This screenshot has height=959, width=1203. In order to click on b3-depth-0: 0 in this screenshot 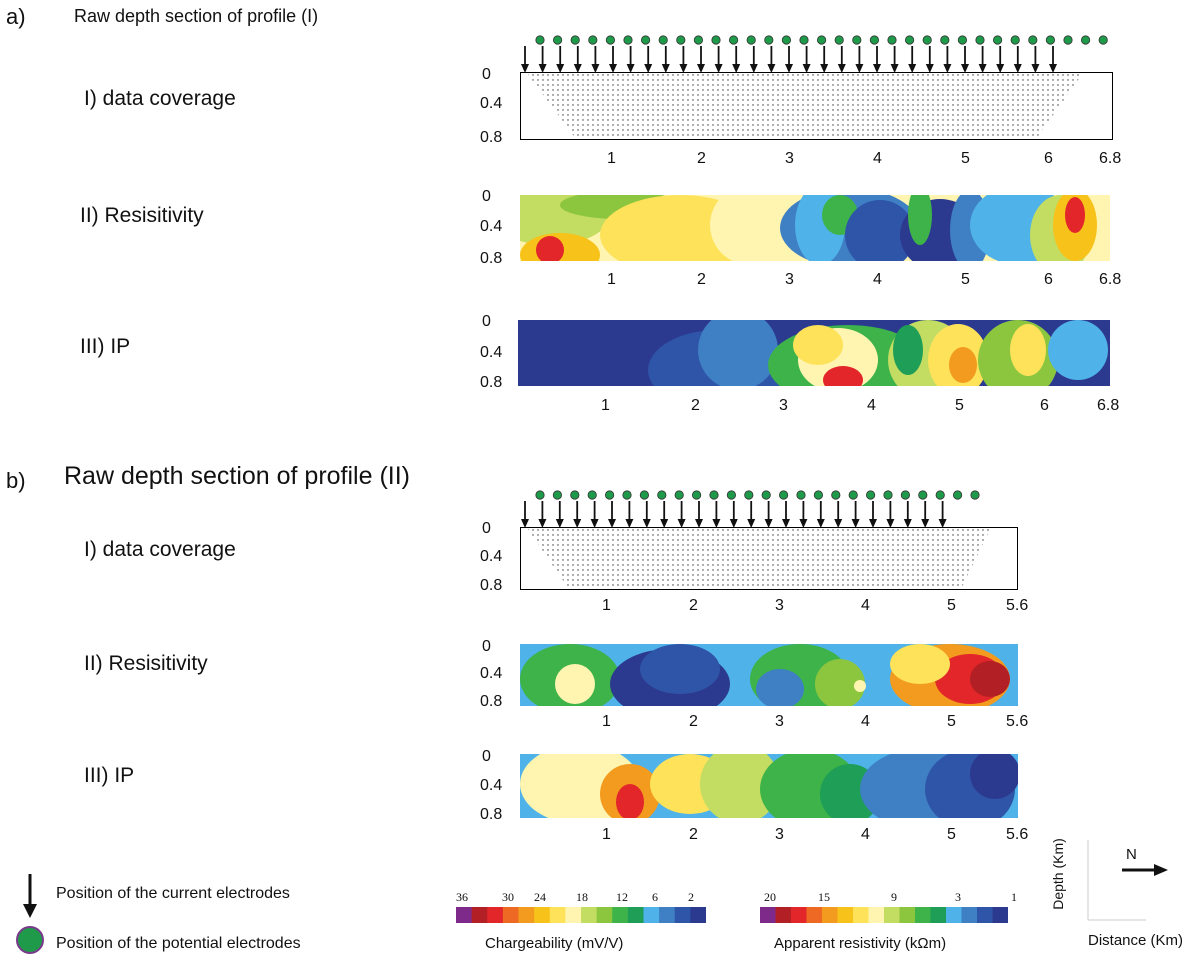, I will do `click(486, 756)`.